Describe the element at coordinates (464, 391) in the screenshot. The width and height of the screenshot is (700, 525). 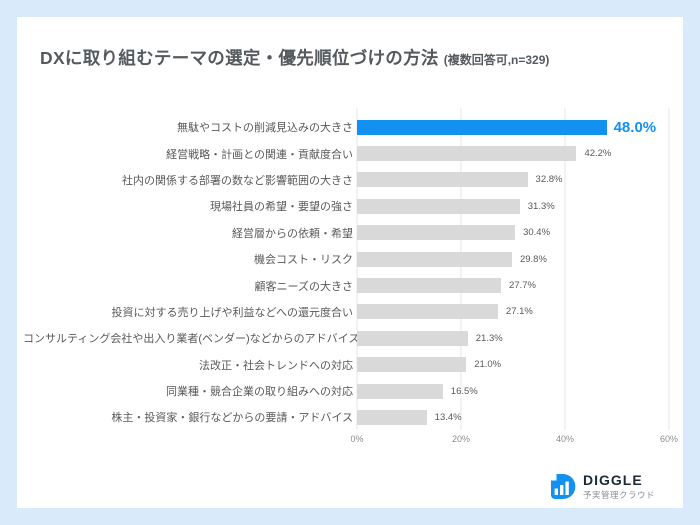
I see `value-label: 16.5%` at that location.